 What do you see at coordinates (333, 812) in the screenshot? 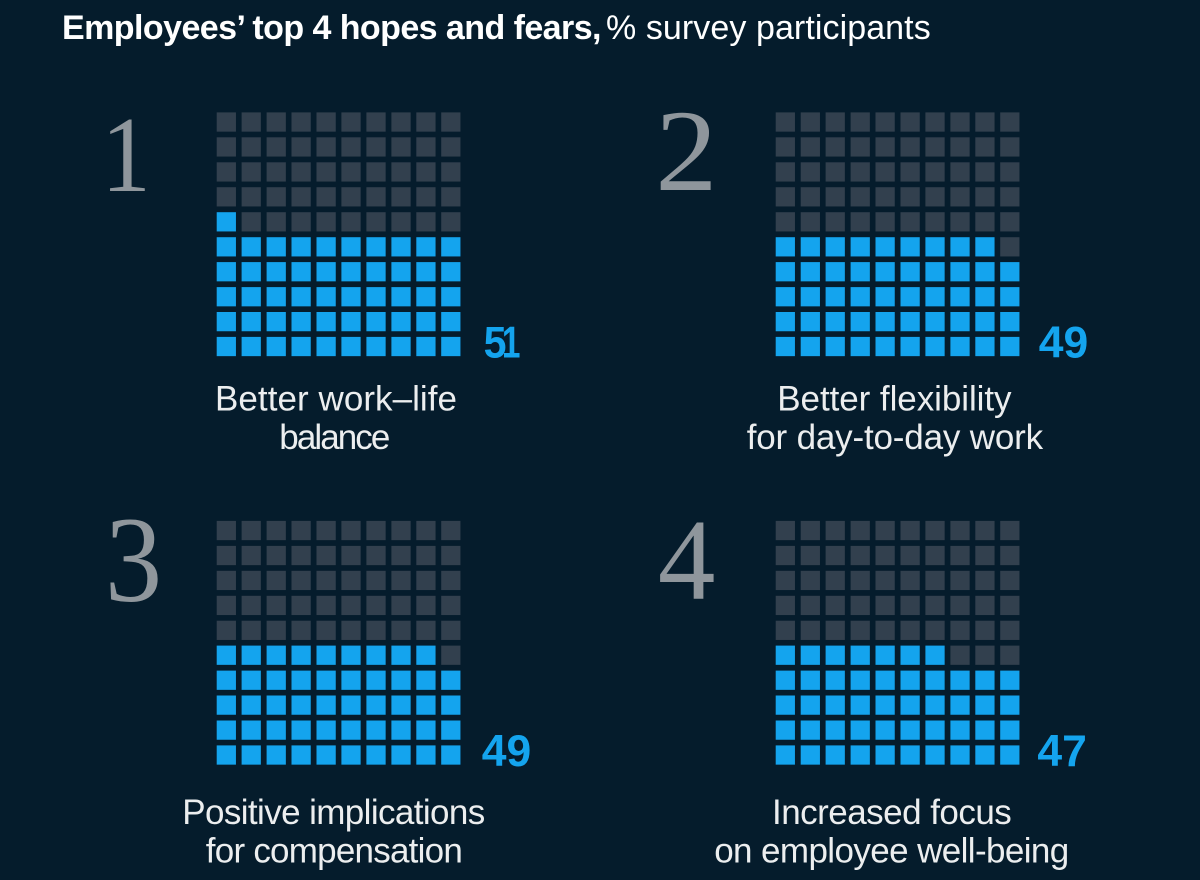
I see `svg-text: Positive implications` at bounding box center [333, 812].